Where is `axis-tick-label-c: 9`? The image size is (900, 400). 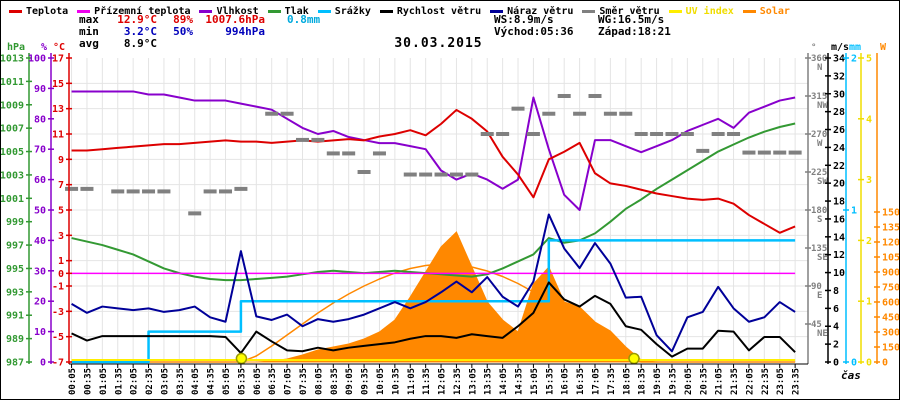 axis-tick-label-c: 9 is located at coordinates (61, 160).